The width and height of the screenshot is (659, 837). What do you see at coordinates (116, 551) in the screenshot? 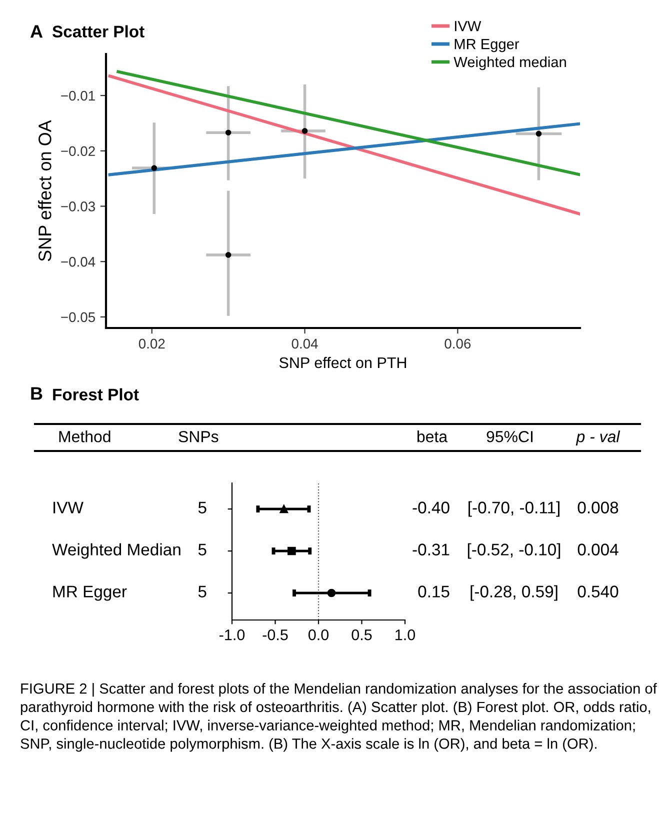
I see `category-label: Weighted Median` at bounding box center [116, 551].